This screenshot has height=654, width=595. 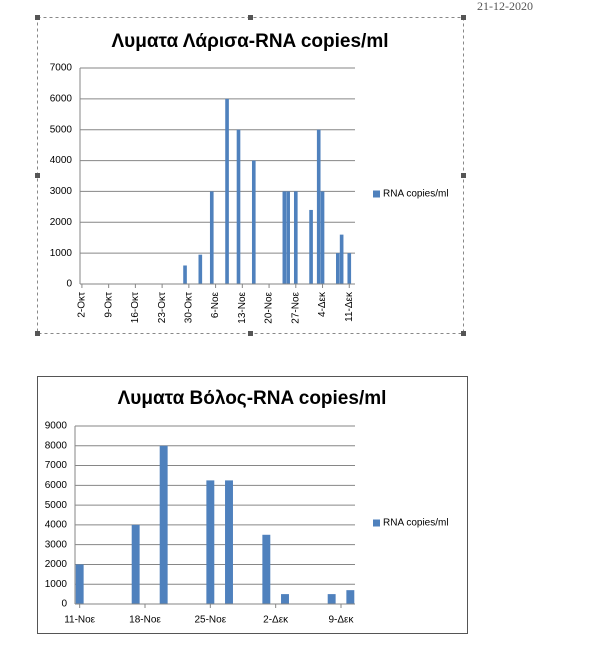 I want to click on chart-title: Λυματα Βόλος-RNA copies/ml, so click(x=252, y=398).